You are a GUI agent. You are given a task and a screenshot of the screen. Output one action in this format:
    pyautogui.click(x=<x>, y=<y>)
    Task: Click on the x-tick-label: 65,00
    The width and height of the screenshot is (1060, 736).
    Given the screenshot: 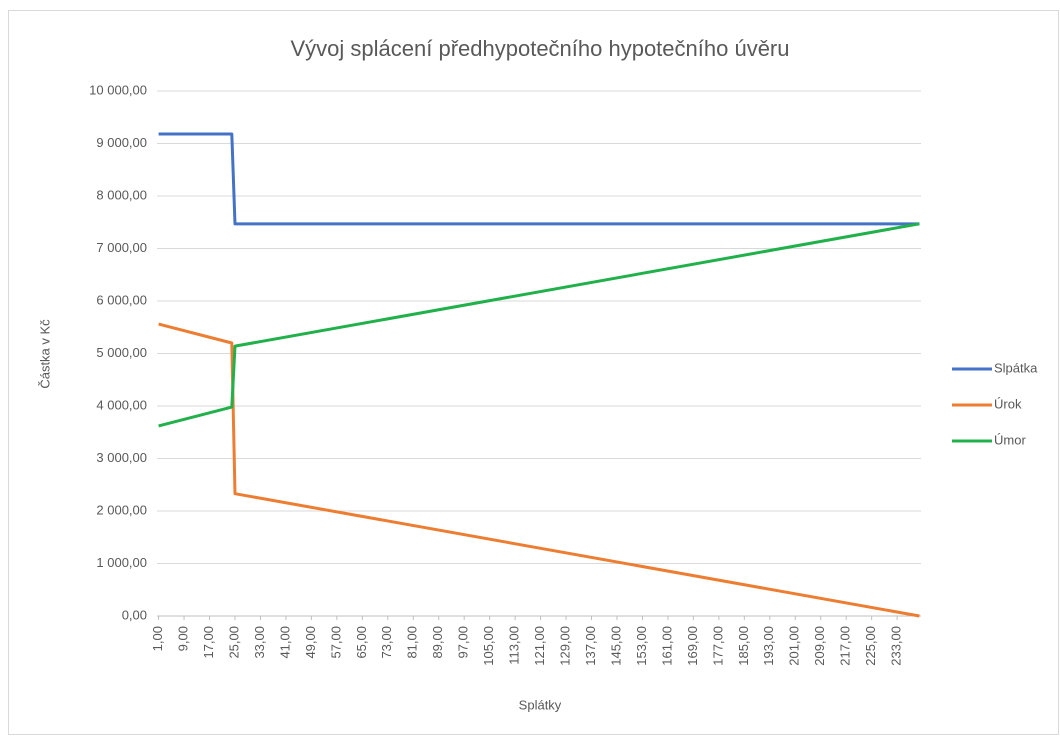 What is the action you would take?
    pyautogui.click(x=361, y=642)
    